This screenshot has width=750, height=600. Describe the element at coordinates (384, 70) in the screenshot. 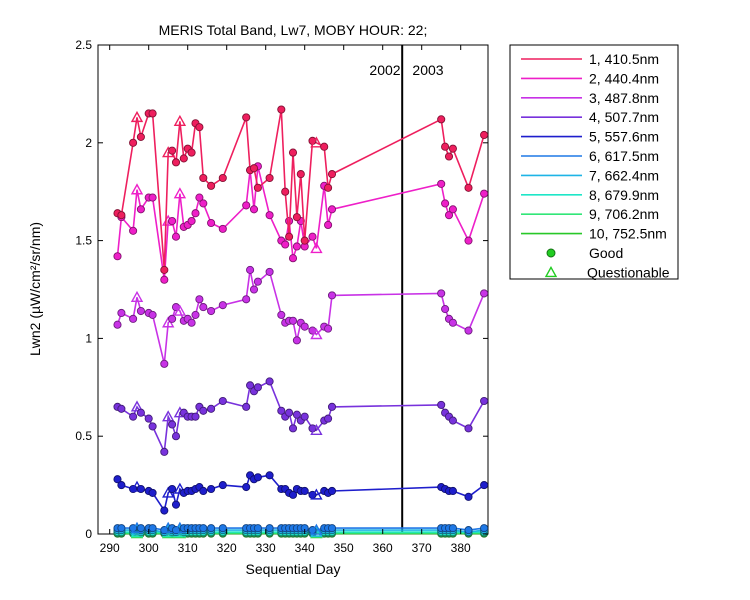

I see `year-label-left: 2002` at that location.